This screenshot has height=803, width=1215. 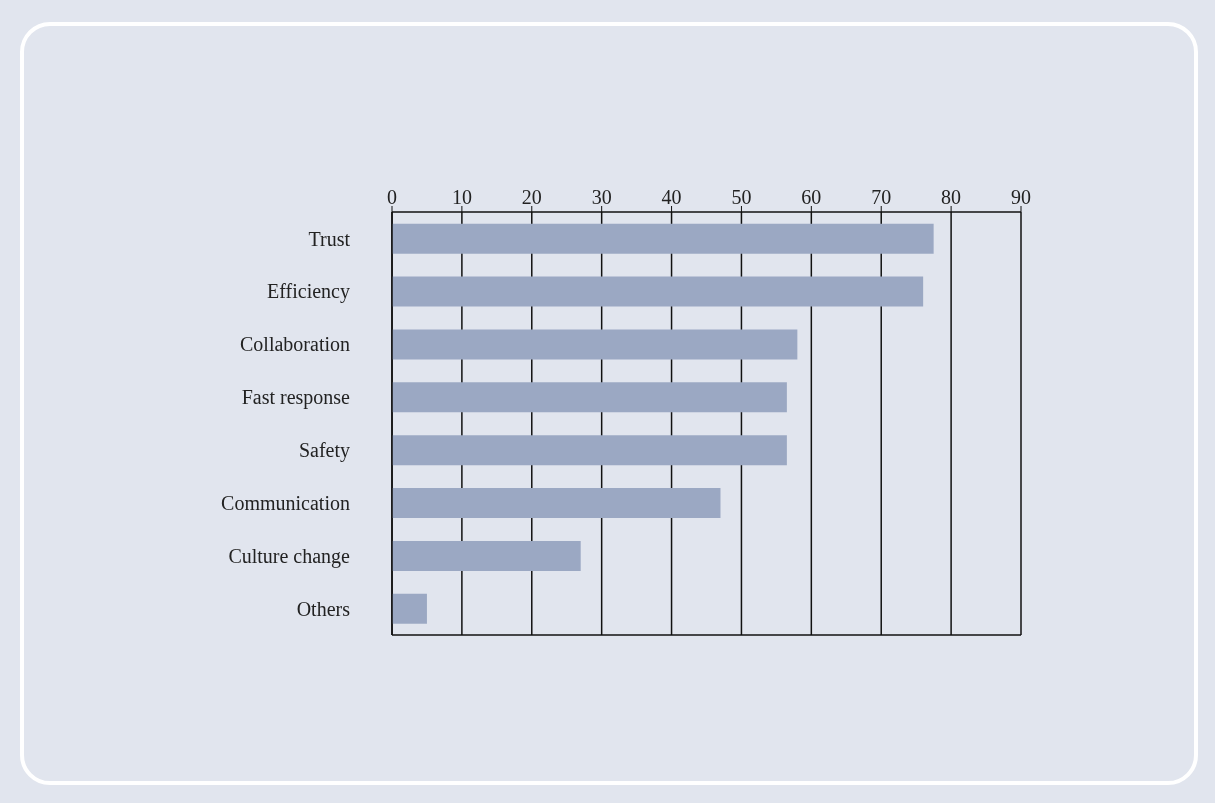 I want to click on x-tick-label: 50, so click(x=741, y=197).